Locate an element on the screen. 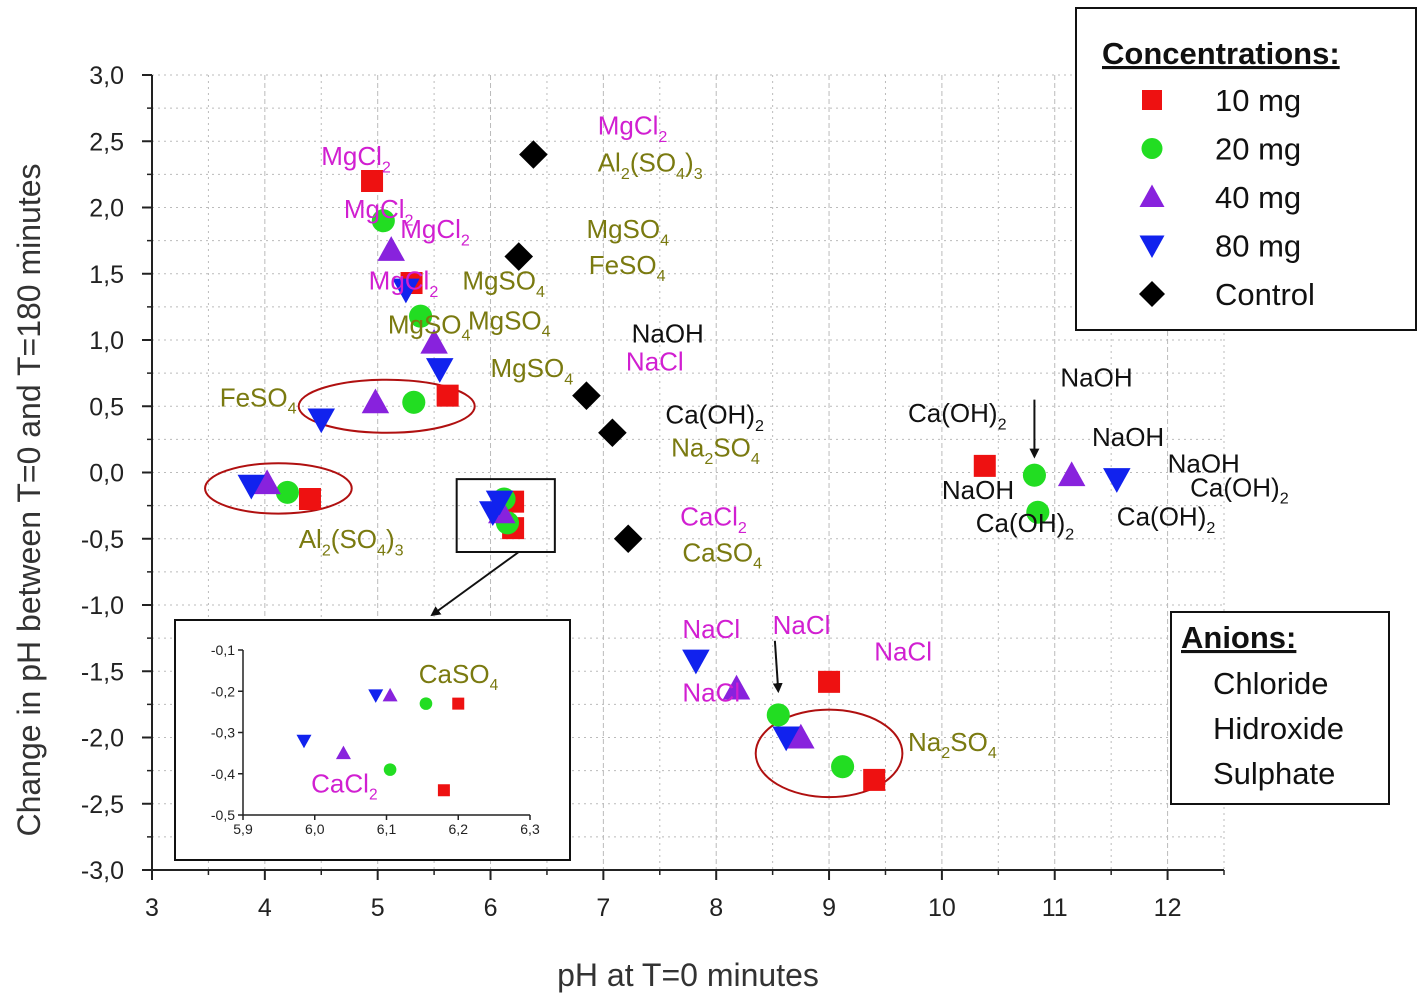 The height and width of the screenshot is (993, 1422). legend-marker-40-mg is located at coordinates (1152, 195).